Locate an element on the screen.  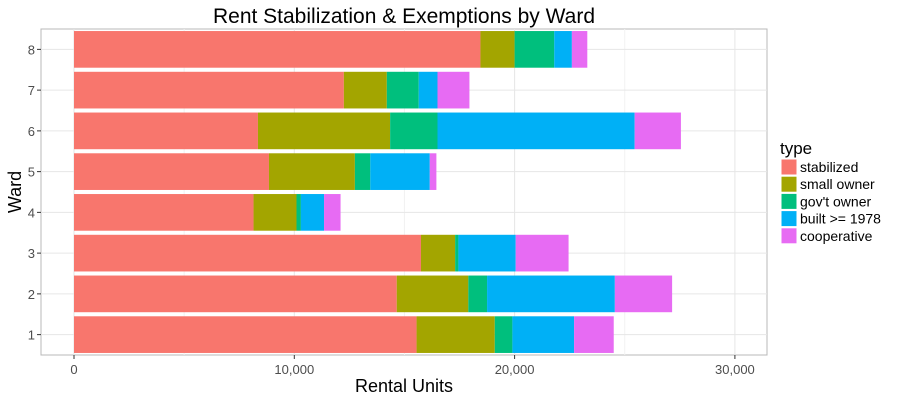
x-tick-label: 0 is located at coordinates (73, 369).